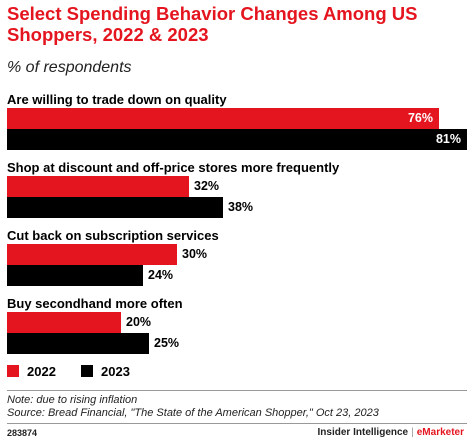 The image size is (470, 443). I want to click on legend-label-2022: 2022, so click(41, 371).